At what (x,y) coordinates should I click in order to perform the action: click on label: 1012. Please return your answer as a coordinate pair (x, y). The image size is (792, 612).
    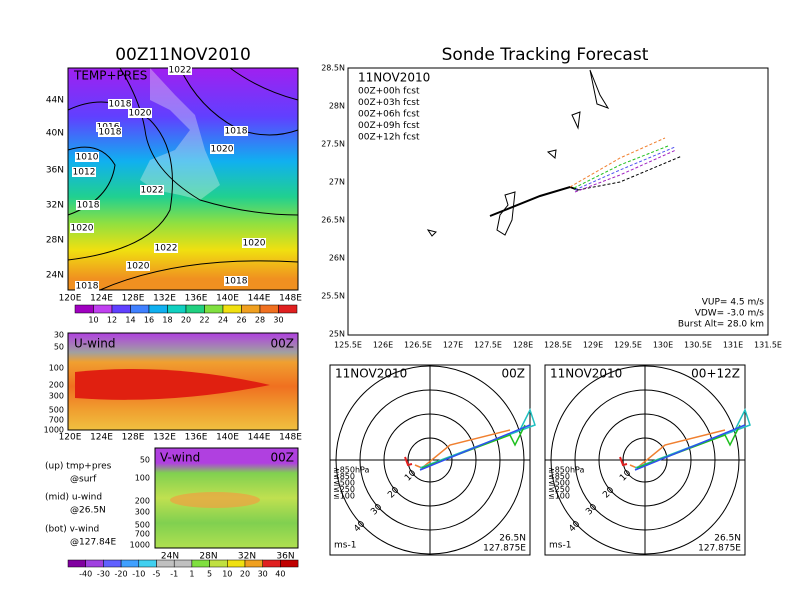
    Looking at the image, I should click on (84, 173).